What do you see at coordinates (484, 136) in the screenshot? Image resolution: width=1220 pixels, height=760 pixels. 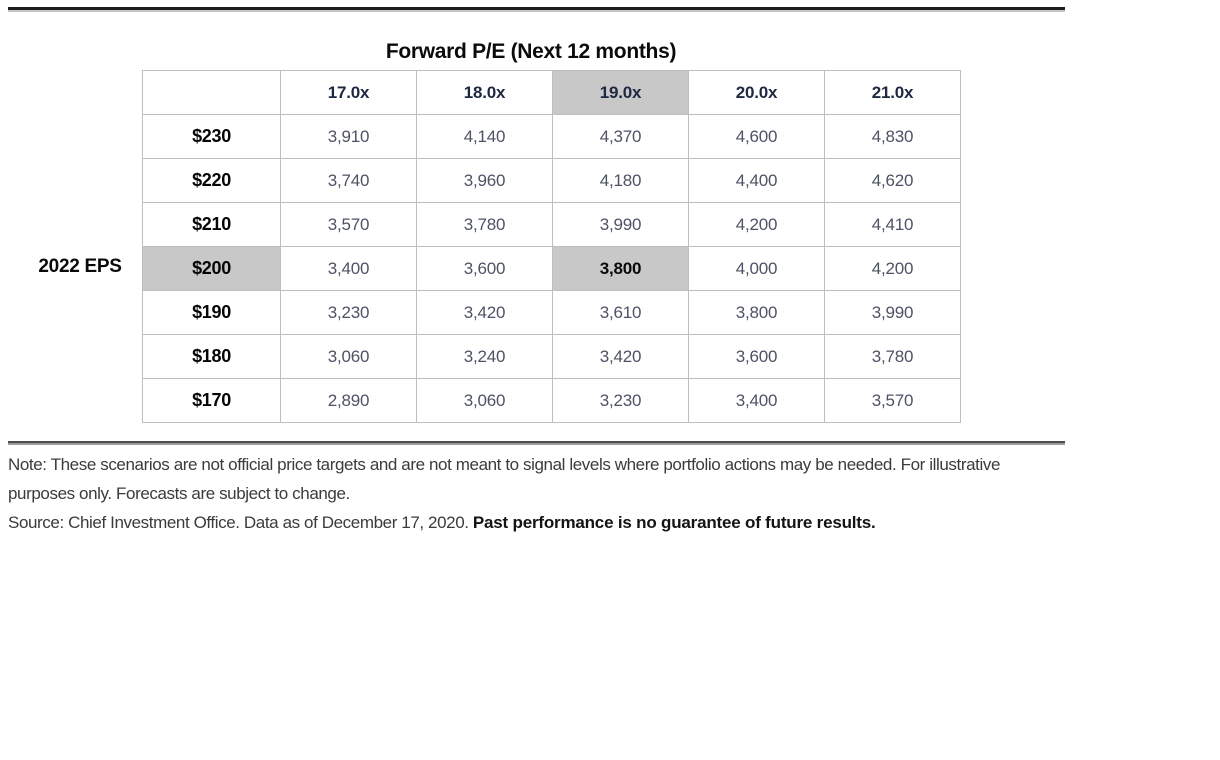 I see `price-value-cell: 4,140` at bounding box center [484, 136].